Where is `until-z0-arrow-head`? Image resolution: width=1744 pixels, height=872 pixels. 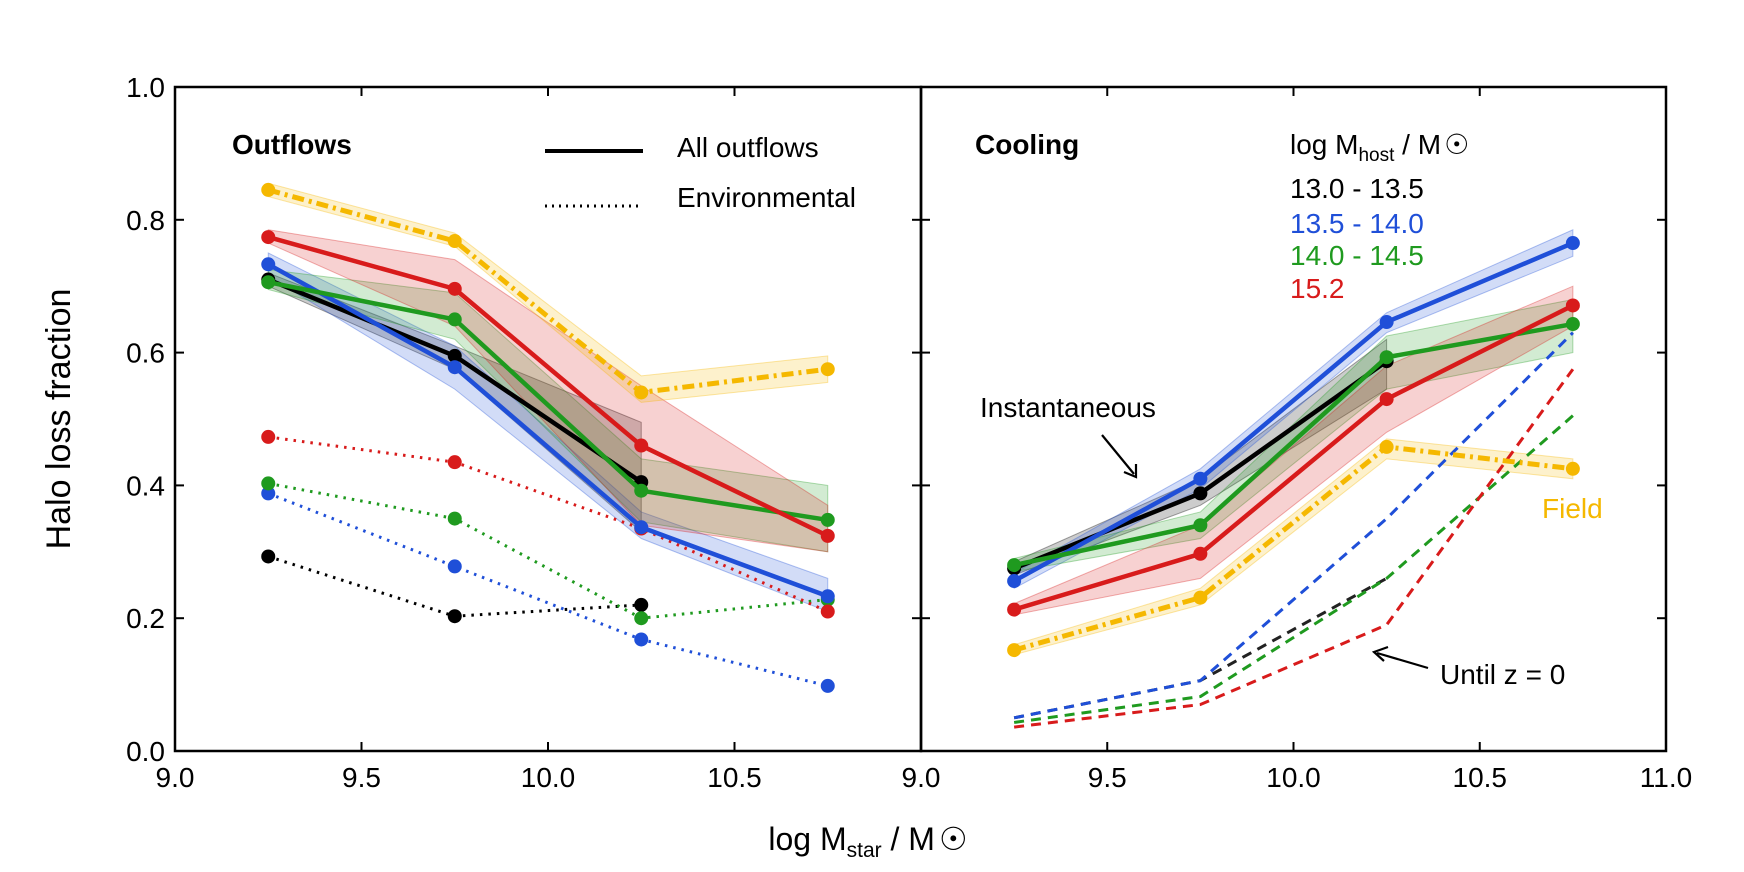 until-z0-arrow-head is located at coordinates (1380, 653).